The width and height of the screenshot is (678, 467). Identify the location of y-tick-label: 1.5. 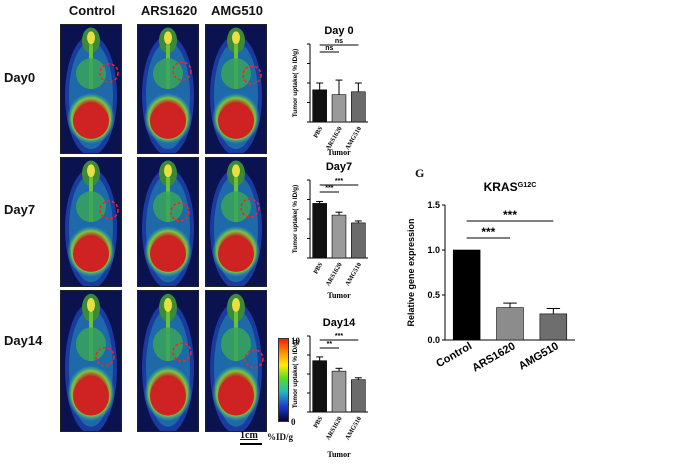
(433, 205).